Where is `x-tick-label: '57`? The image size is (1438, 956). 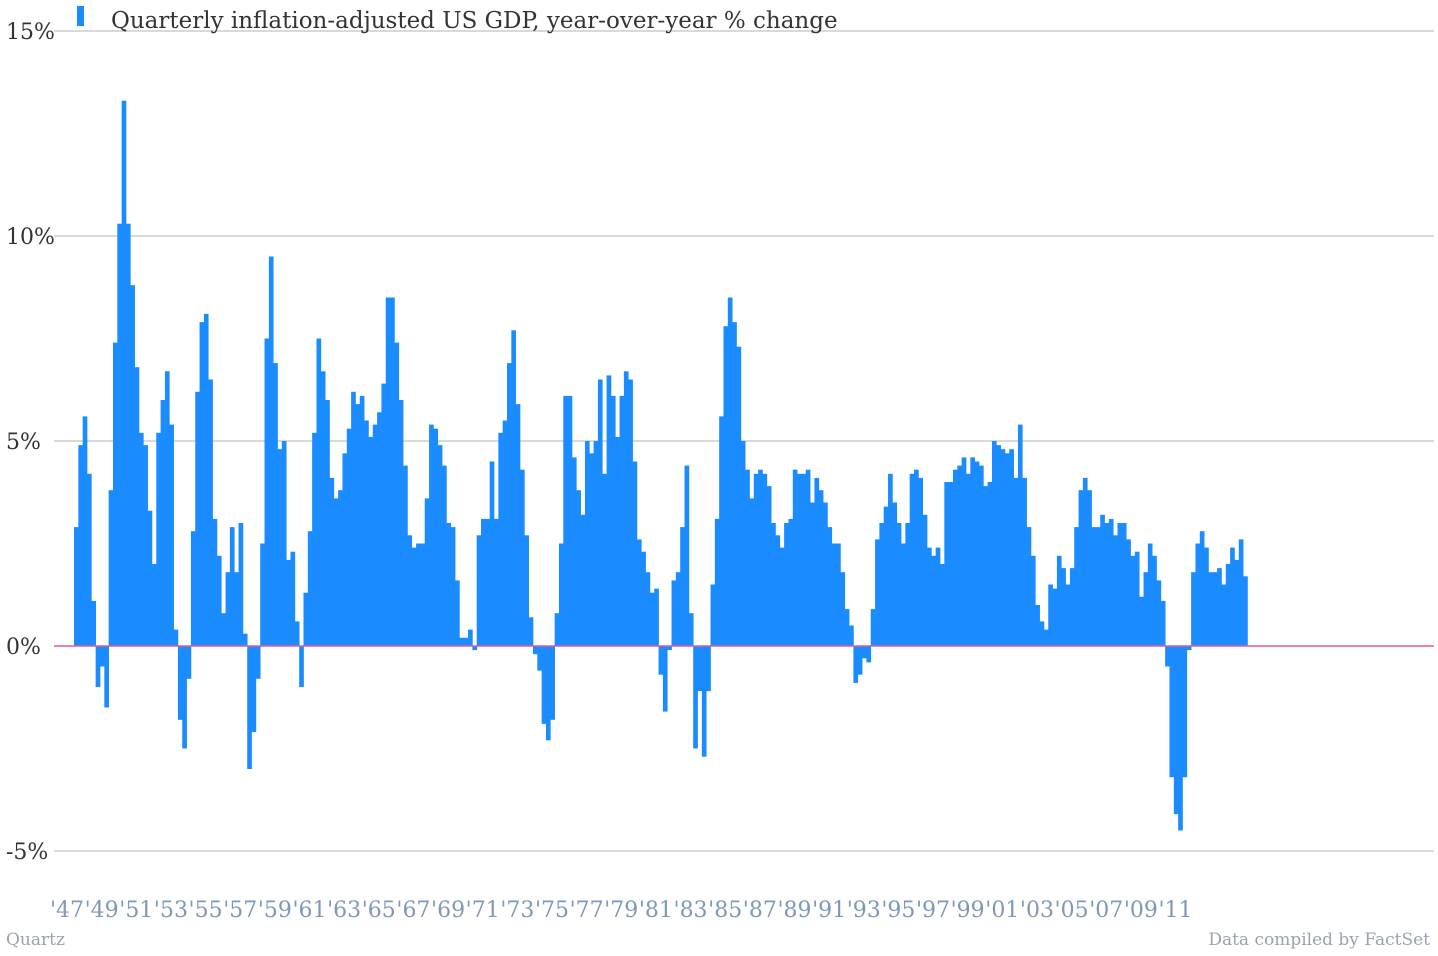
x-tick-label: '57 is located at coordinates (240, 910).